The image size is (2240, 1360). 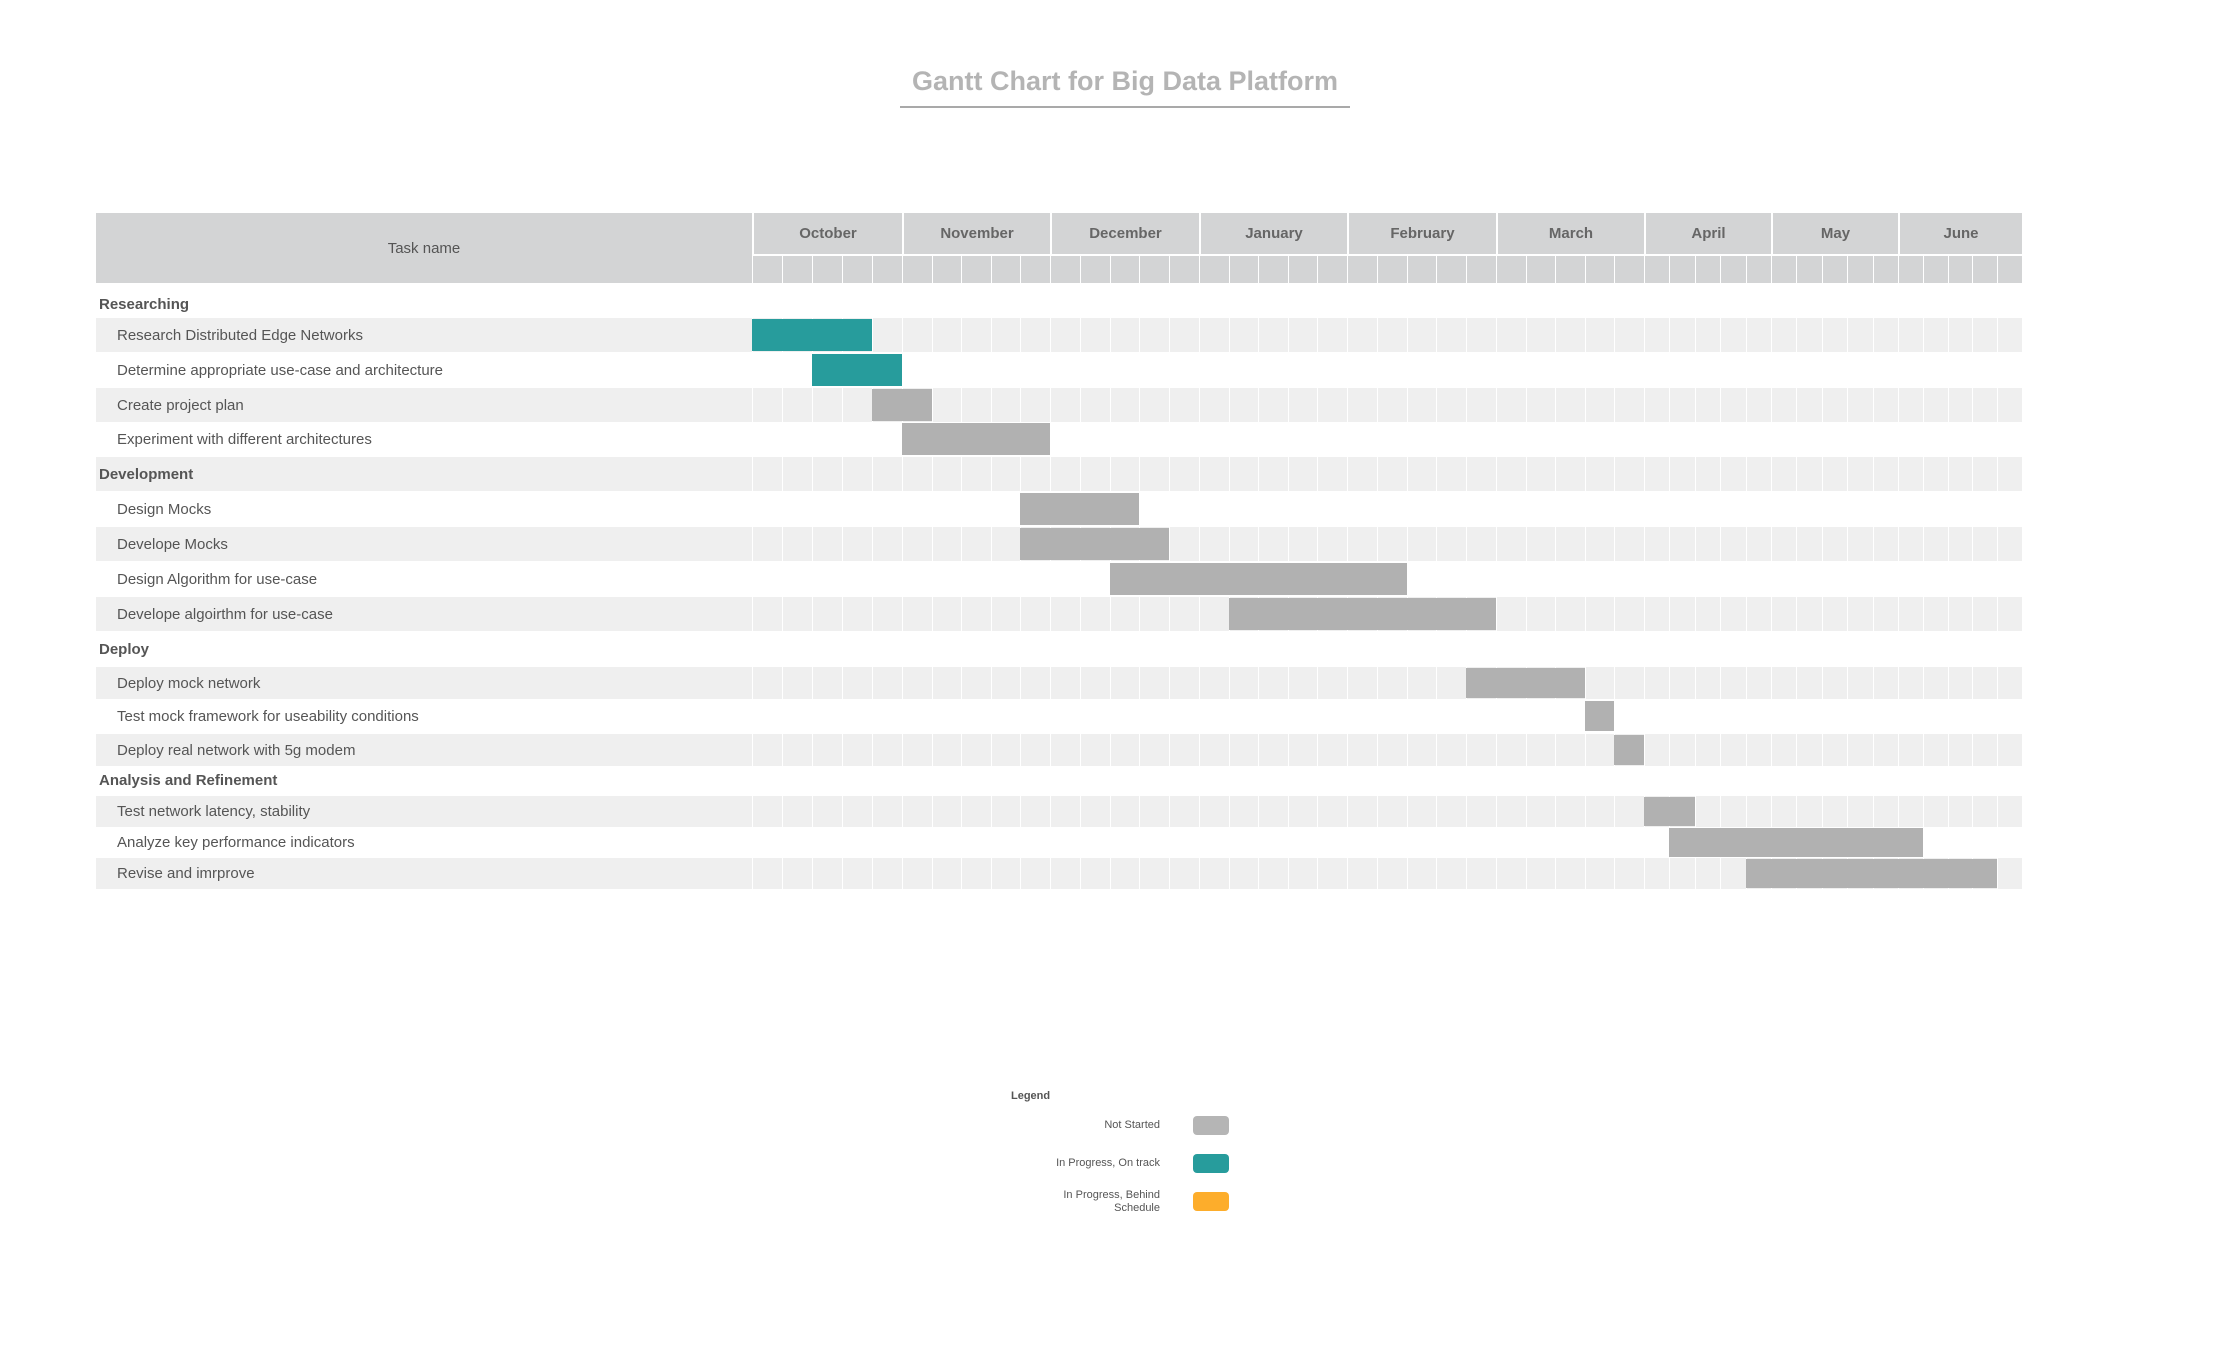 What do you see at coordinates (164, 509) in the screenshot?
I see `task-label: Design Mocks` at bounding box center [164, 509].